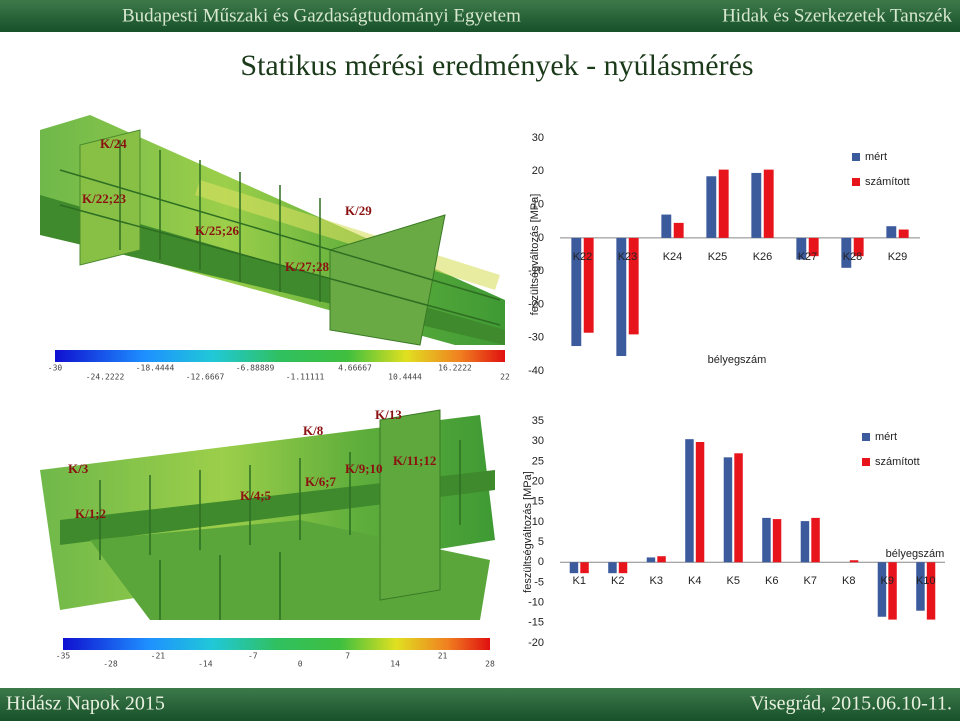 The image size is (960, 721). I want to click on y-tick-label: -30, so click(536, 338).